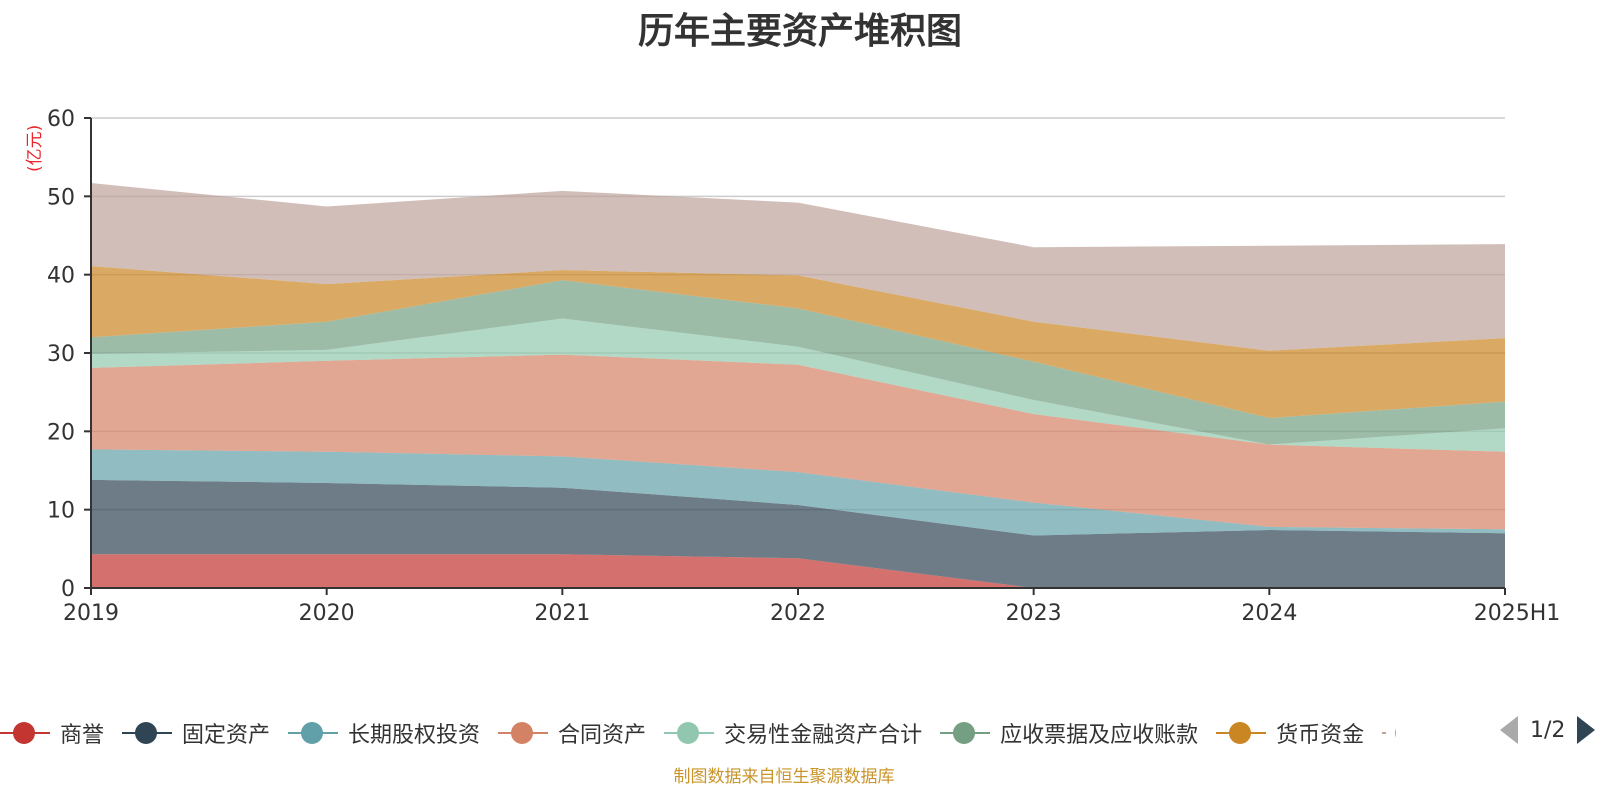 The height and width of the screenshot is (800, 1600). I want to click on legend-item: 合同资产, so click(572, 733).